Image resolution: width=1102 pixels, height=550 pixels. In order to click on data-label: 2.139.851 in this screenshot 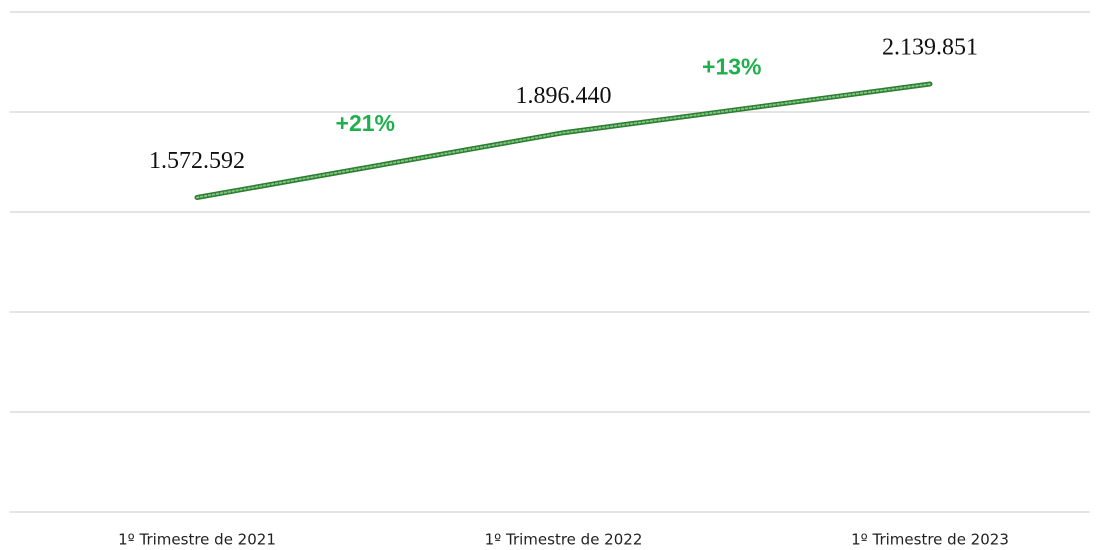, I will do `click(930, 48)`.